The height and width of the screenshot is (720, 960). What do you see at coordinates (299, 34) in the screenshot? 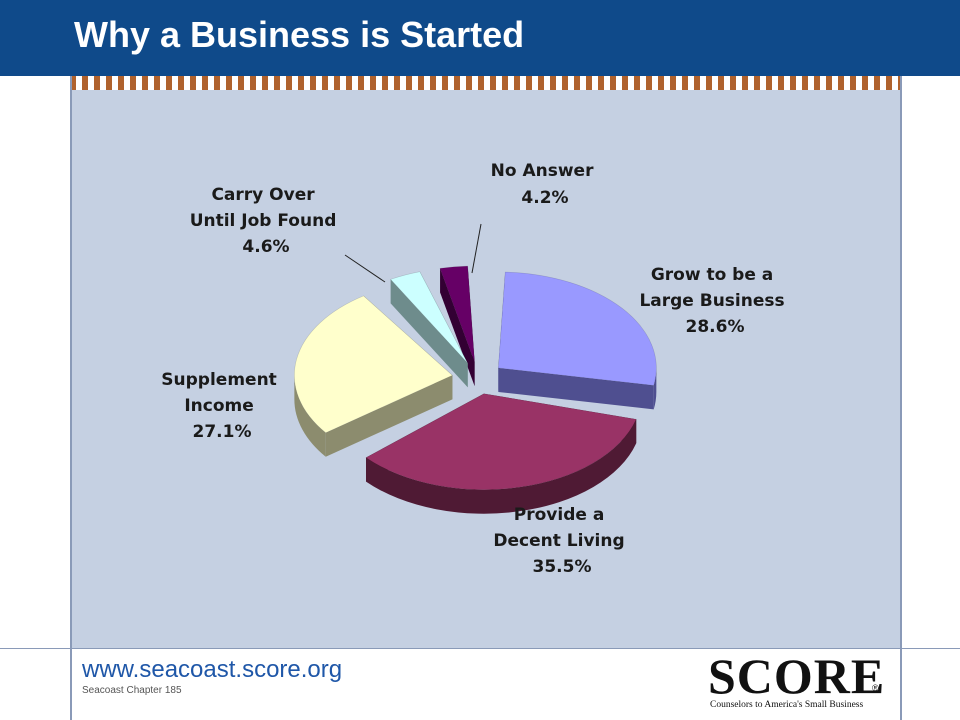
I see `slide-title: Why a Business is Started` at bounding box center [299, 34].